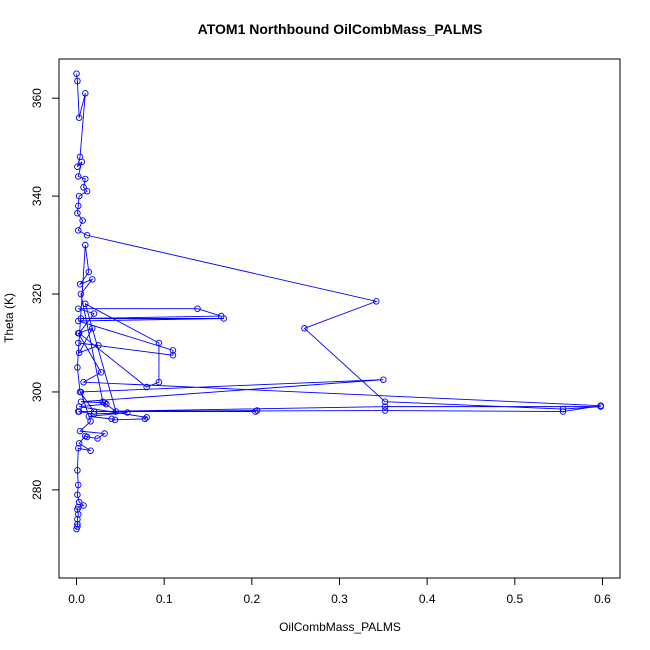 Image resolution: width=650 pixels, height=650 pixels. What do you see at coordinates (76, 599) in the screenshot?
I see `x-tick-label: 0.0` at bounding box center [76, 599].